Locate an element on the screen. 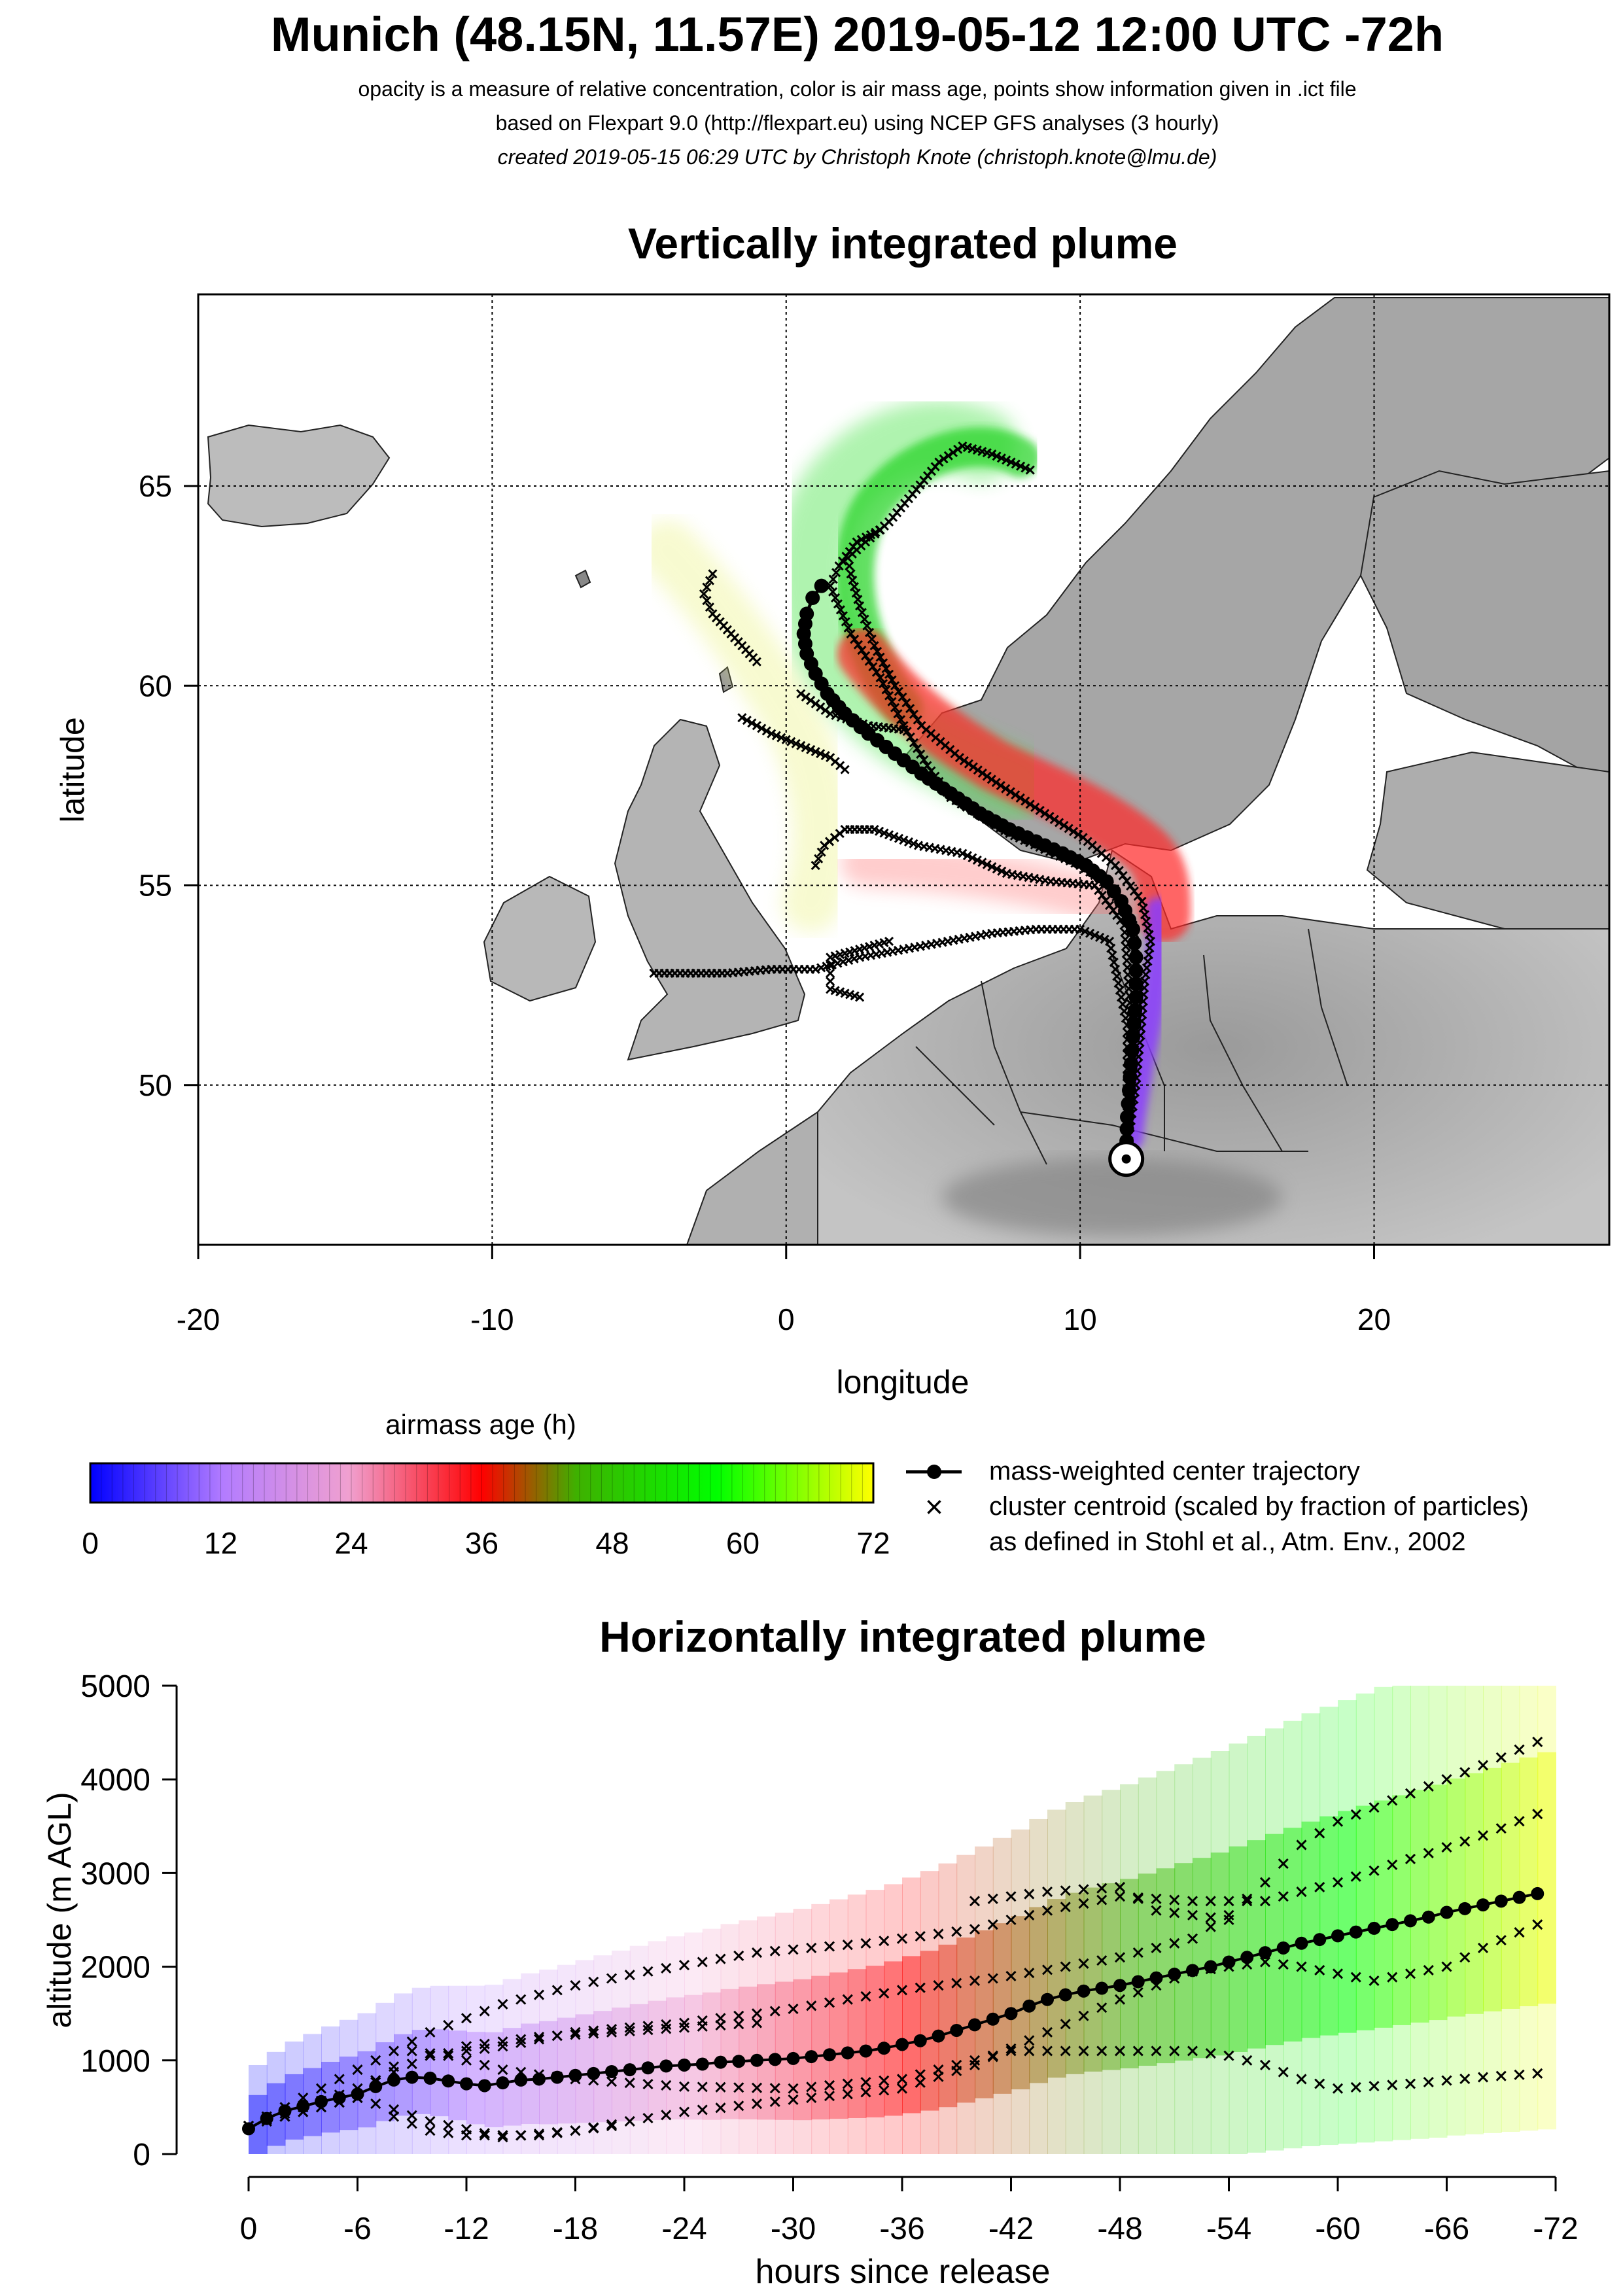  colorbar-tick-label: 72 is located at coordinates (873, 1543).